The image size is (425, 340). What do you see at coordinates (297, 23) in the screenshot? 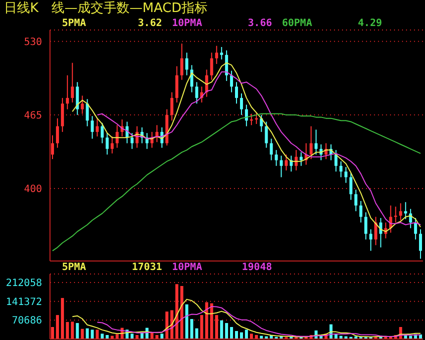
I see `text: 60PMA` at bounding box center [297, 23].